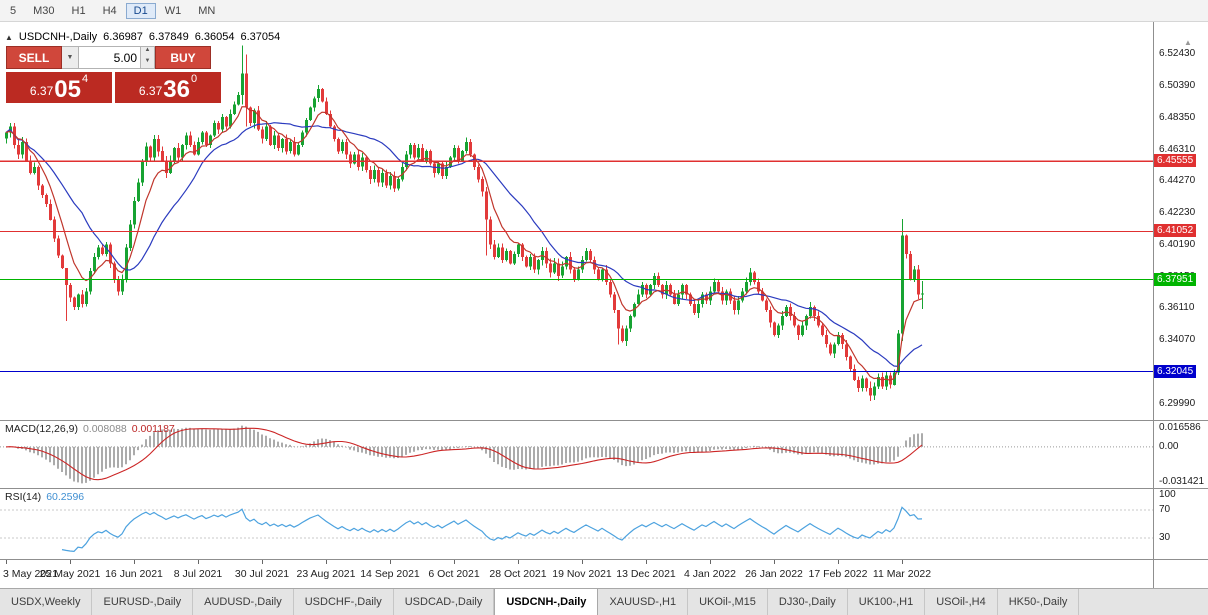  I want to click on tab-usdchf-daily: USDCHF-,Daily, so click(343, 602).